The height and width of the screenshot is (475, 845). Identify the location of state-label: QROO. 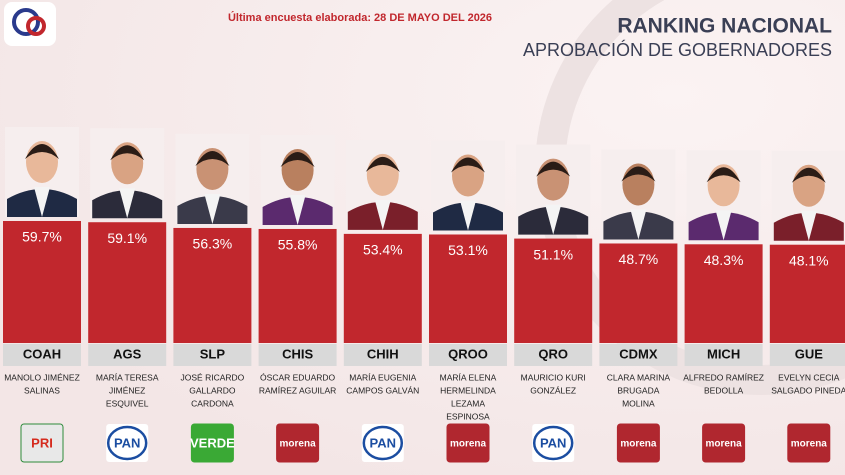
(468, 353).